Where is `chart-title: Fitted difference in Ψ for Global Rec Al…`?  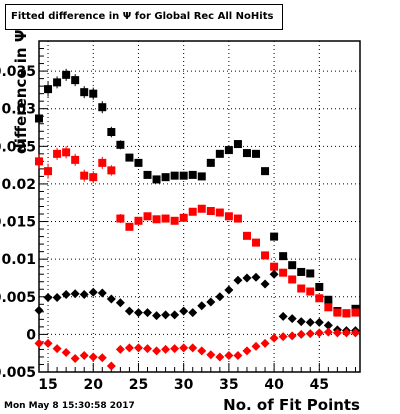 chart-title: Fitted difference in Ψ for Global Rec Al… is located at coordinates (144, 17).